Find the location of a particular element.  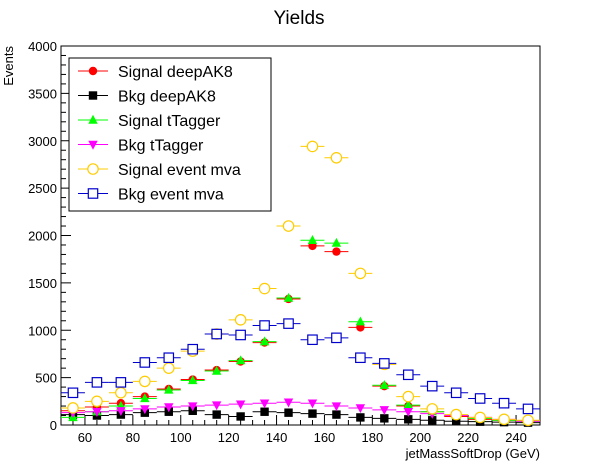

legend-label: Signal tTagger is located at coordinates (169, 121).